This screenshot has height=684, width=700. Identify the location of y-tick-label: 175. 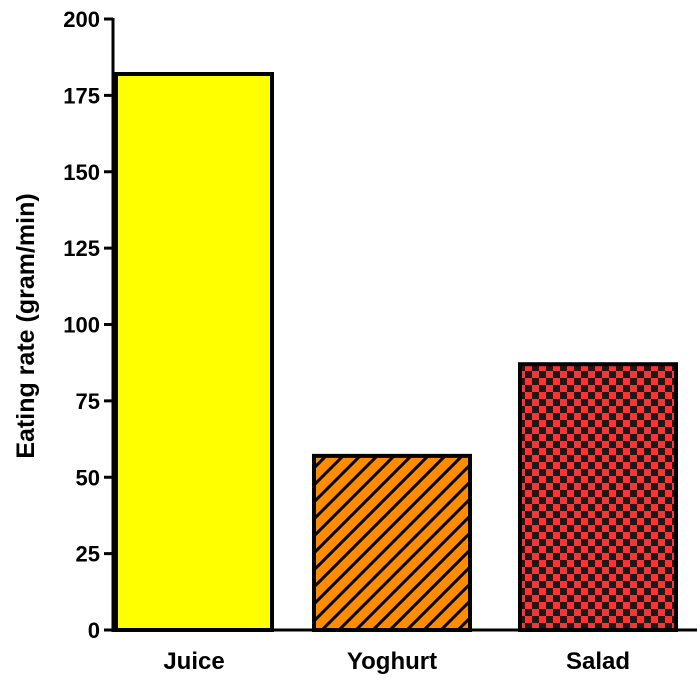
(81, 95).